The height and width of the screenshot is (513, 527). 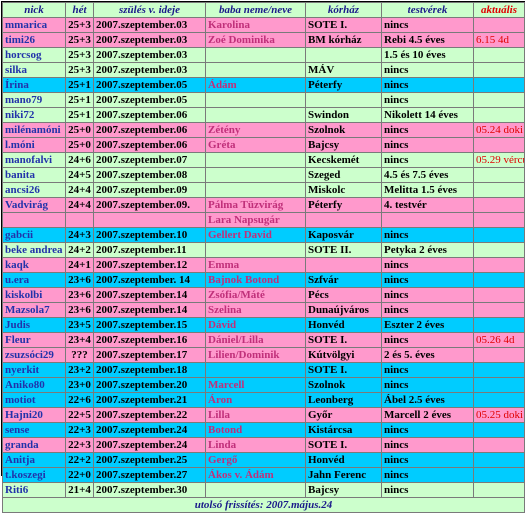 I want to click on header-szules: szülés v. ideje, so click(x=149, y=10).